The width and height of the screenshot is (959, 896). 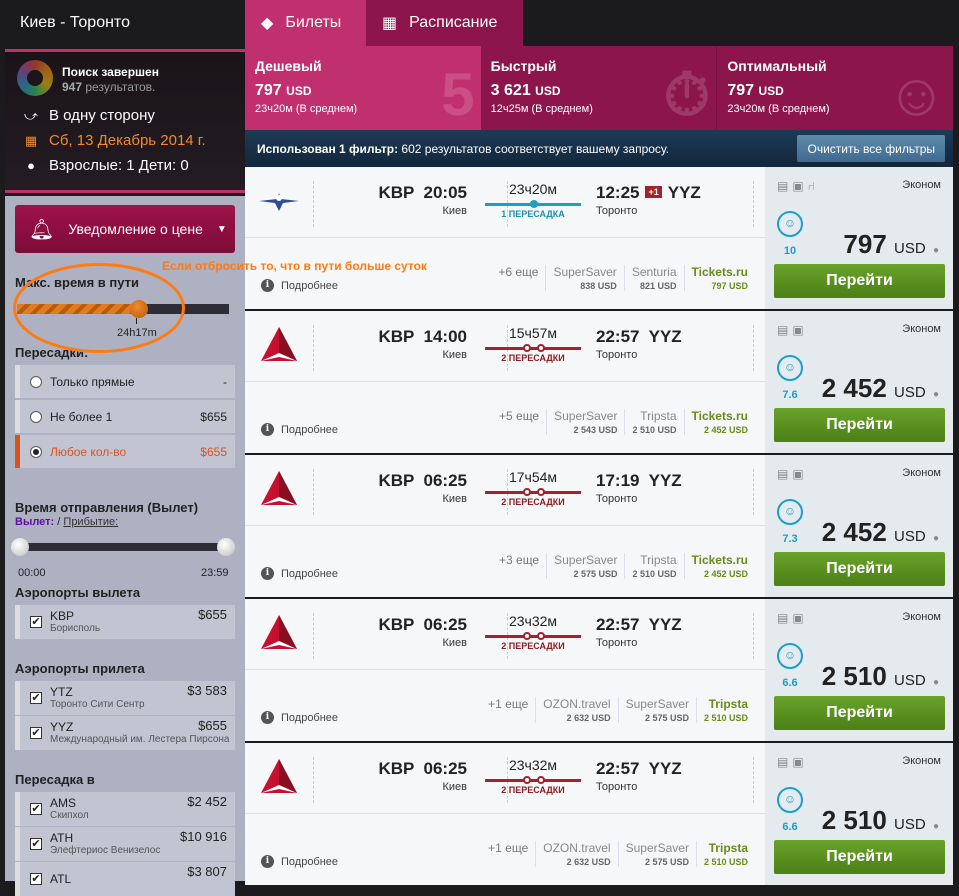 I want to click on amenities-icons: ▤▣, so click(x=792, y=474).